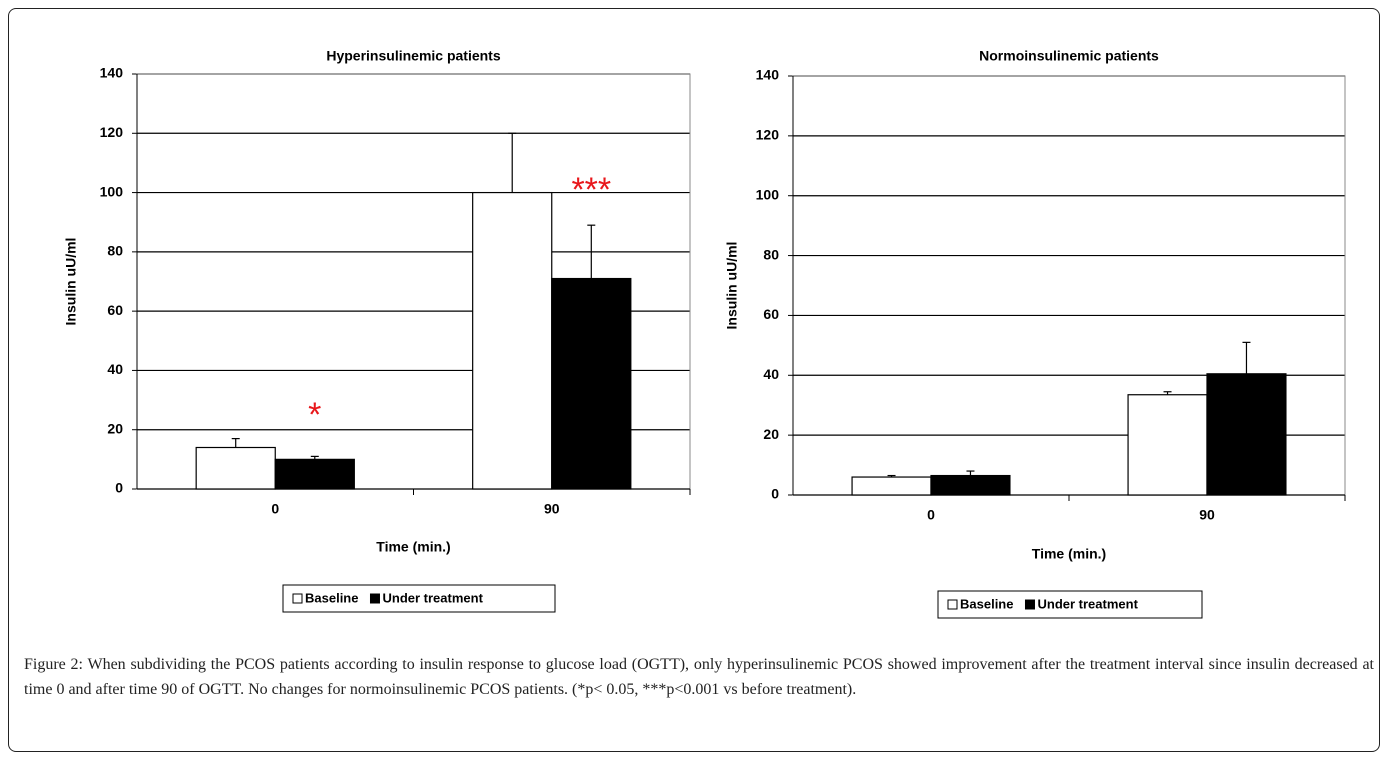  I want to click on annotation: *, so click(314, 415).